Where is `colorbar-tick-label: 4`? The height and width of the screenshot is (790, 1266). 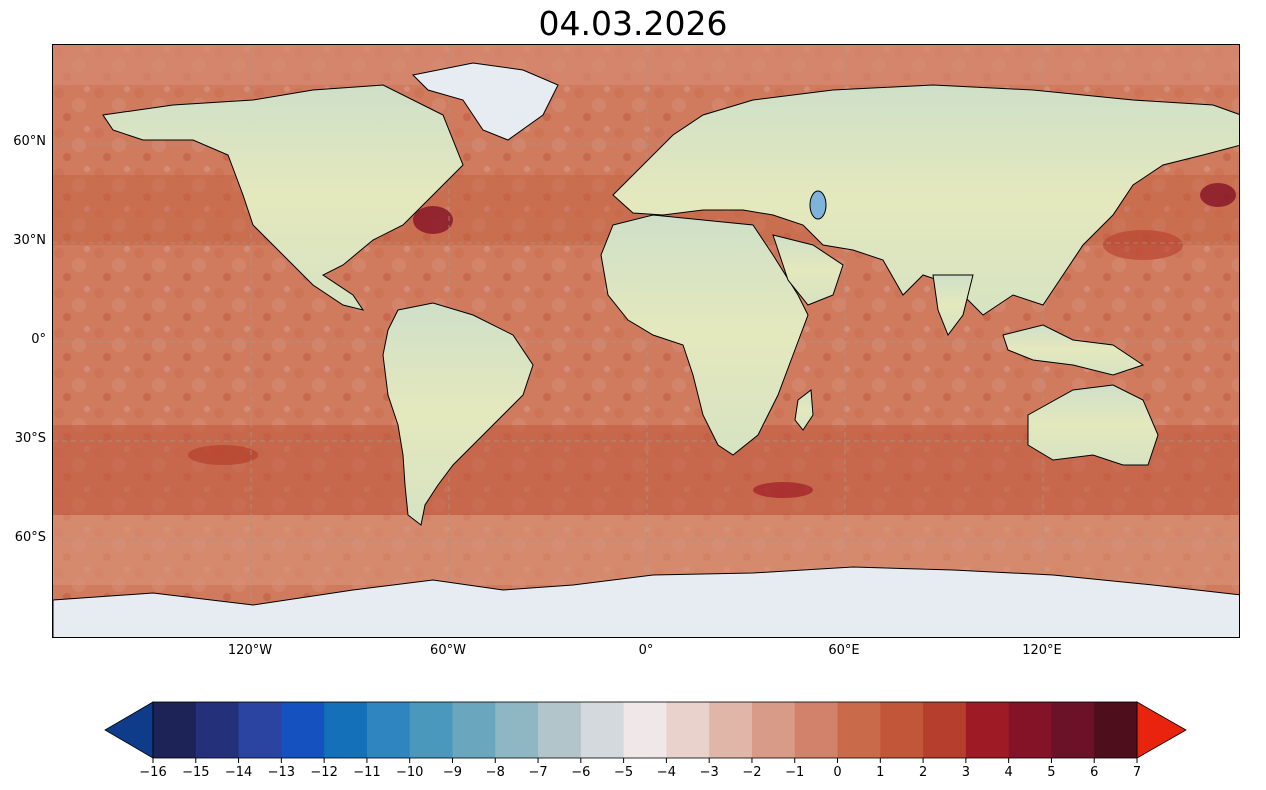 colorbar-tick-label: 4 is located at coordinates (1009, 772).